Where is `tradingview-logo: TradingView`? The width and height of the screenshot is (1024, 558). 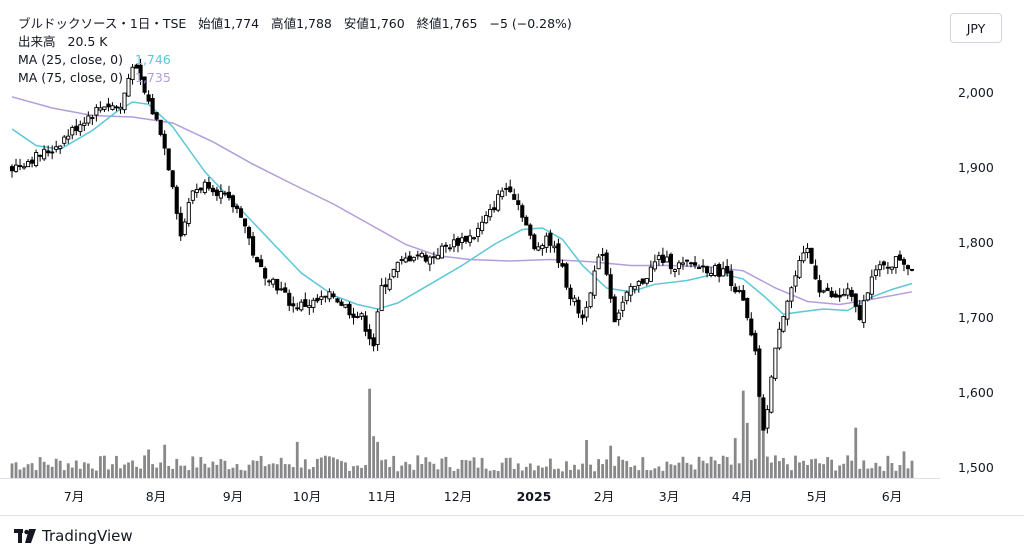 tradingview-logo: TradingView is located at coordinates (73, 536).